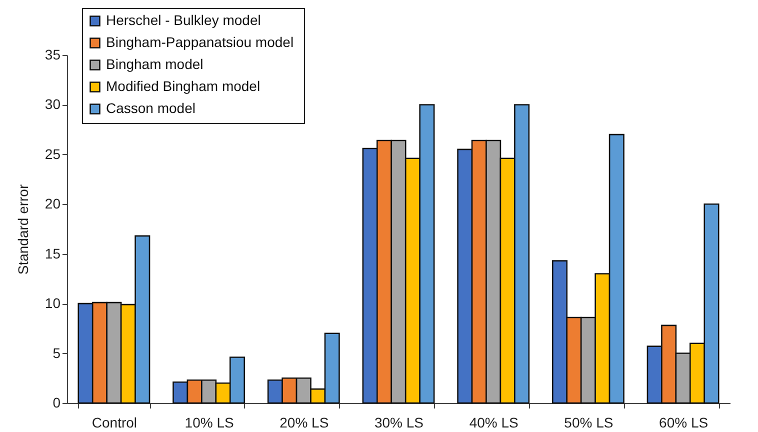 This screenshot has width=758, height=432. What do you see at coordinates (52, 303) in the screenshot?
I see `y-tick-label: 10` at bounding box center [52, 303].